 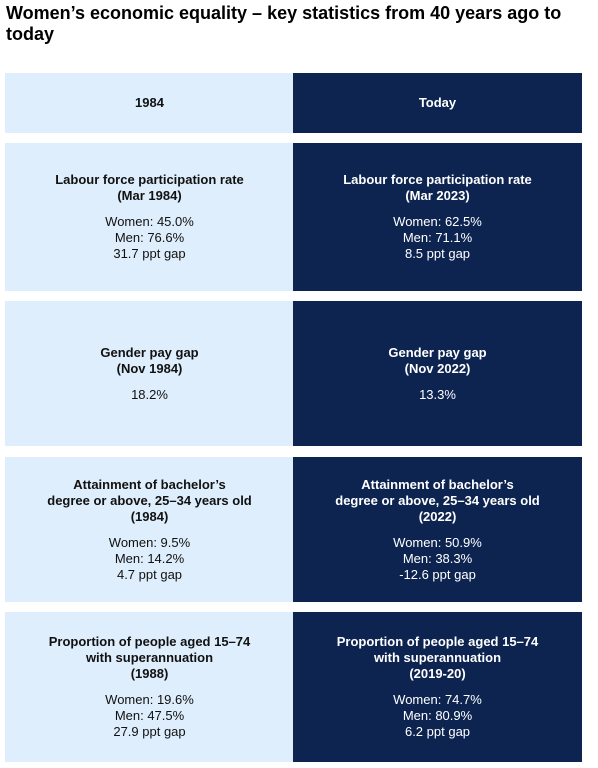 I want to click on stat-men: Men: 76.6%, so click(x=149, y=237).